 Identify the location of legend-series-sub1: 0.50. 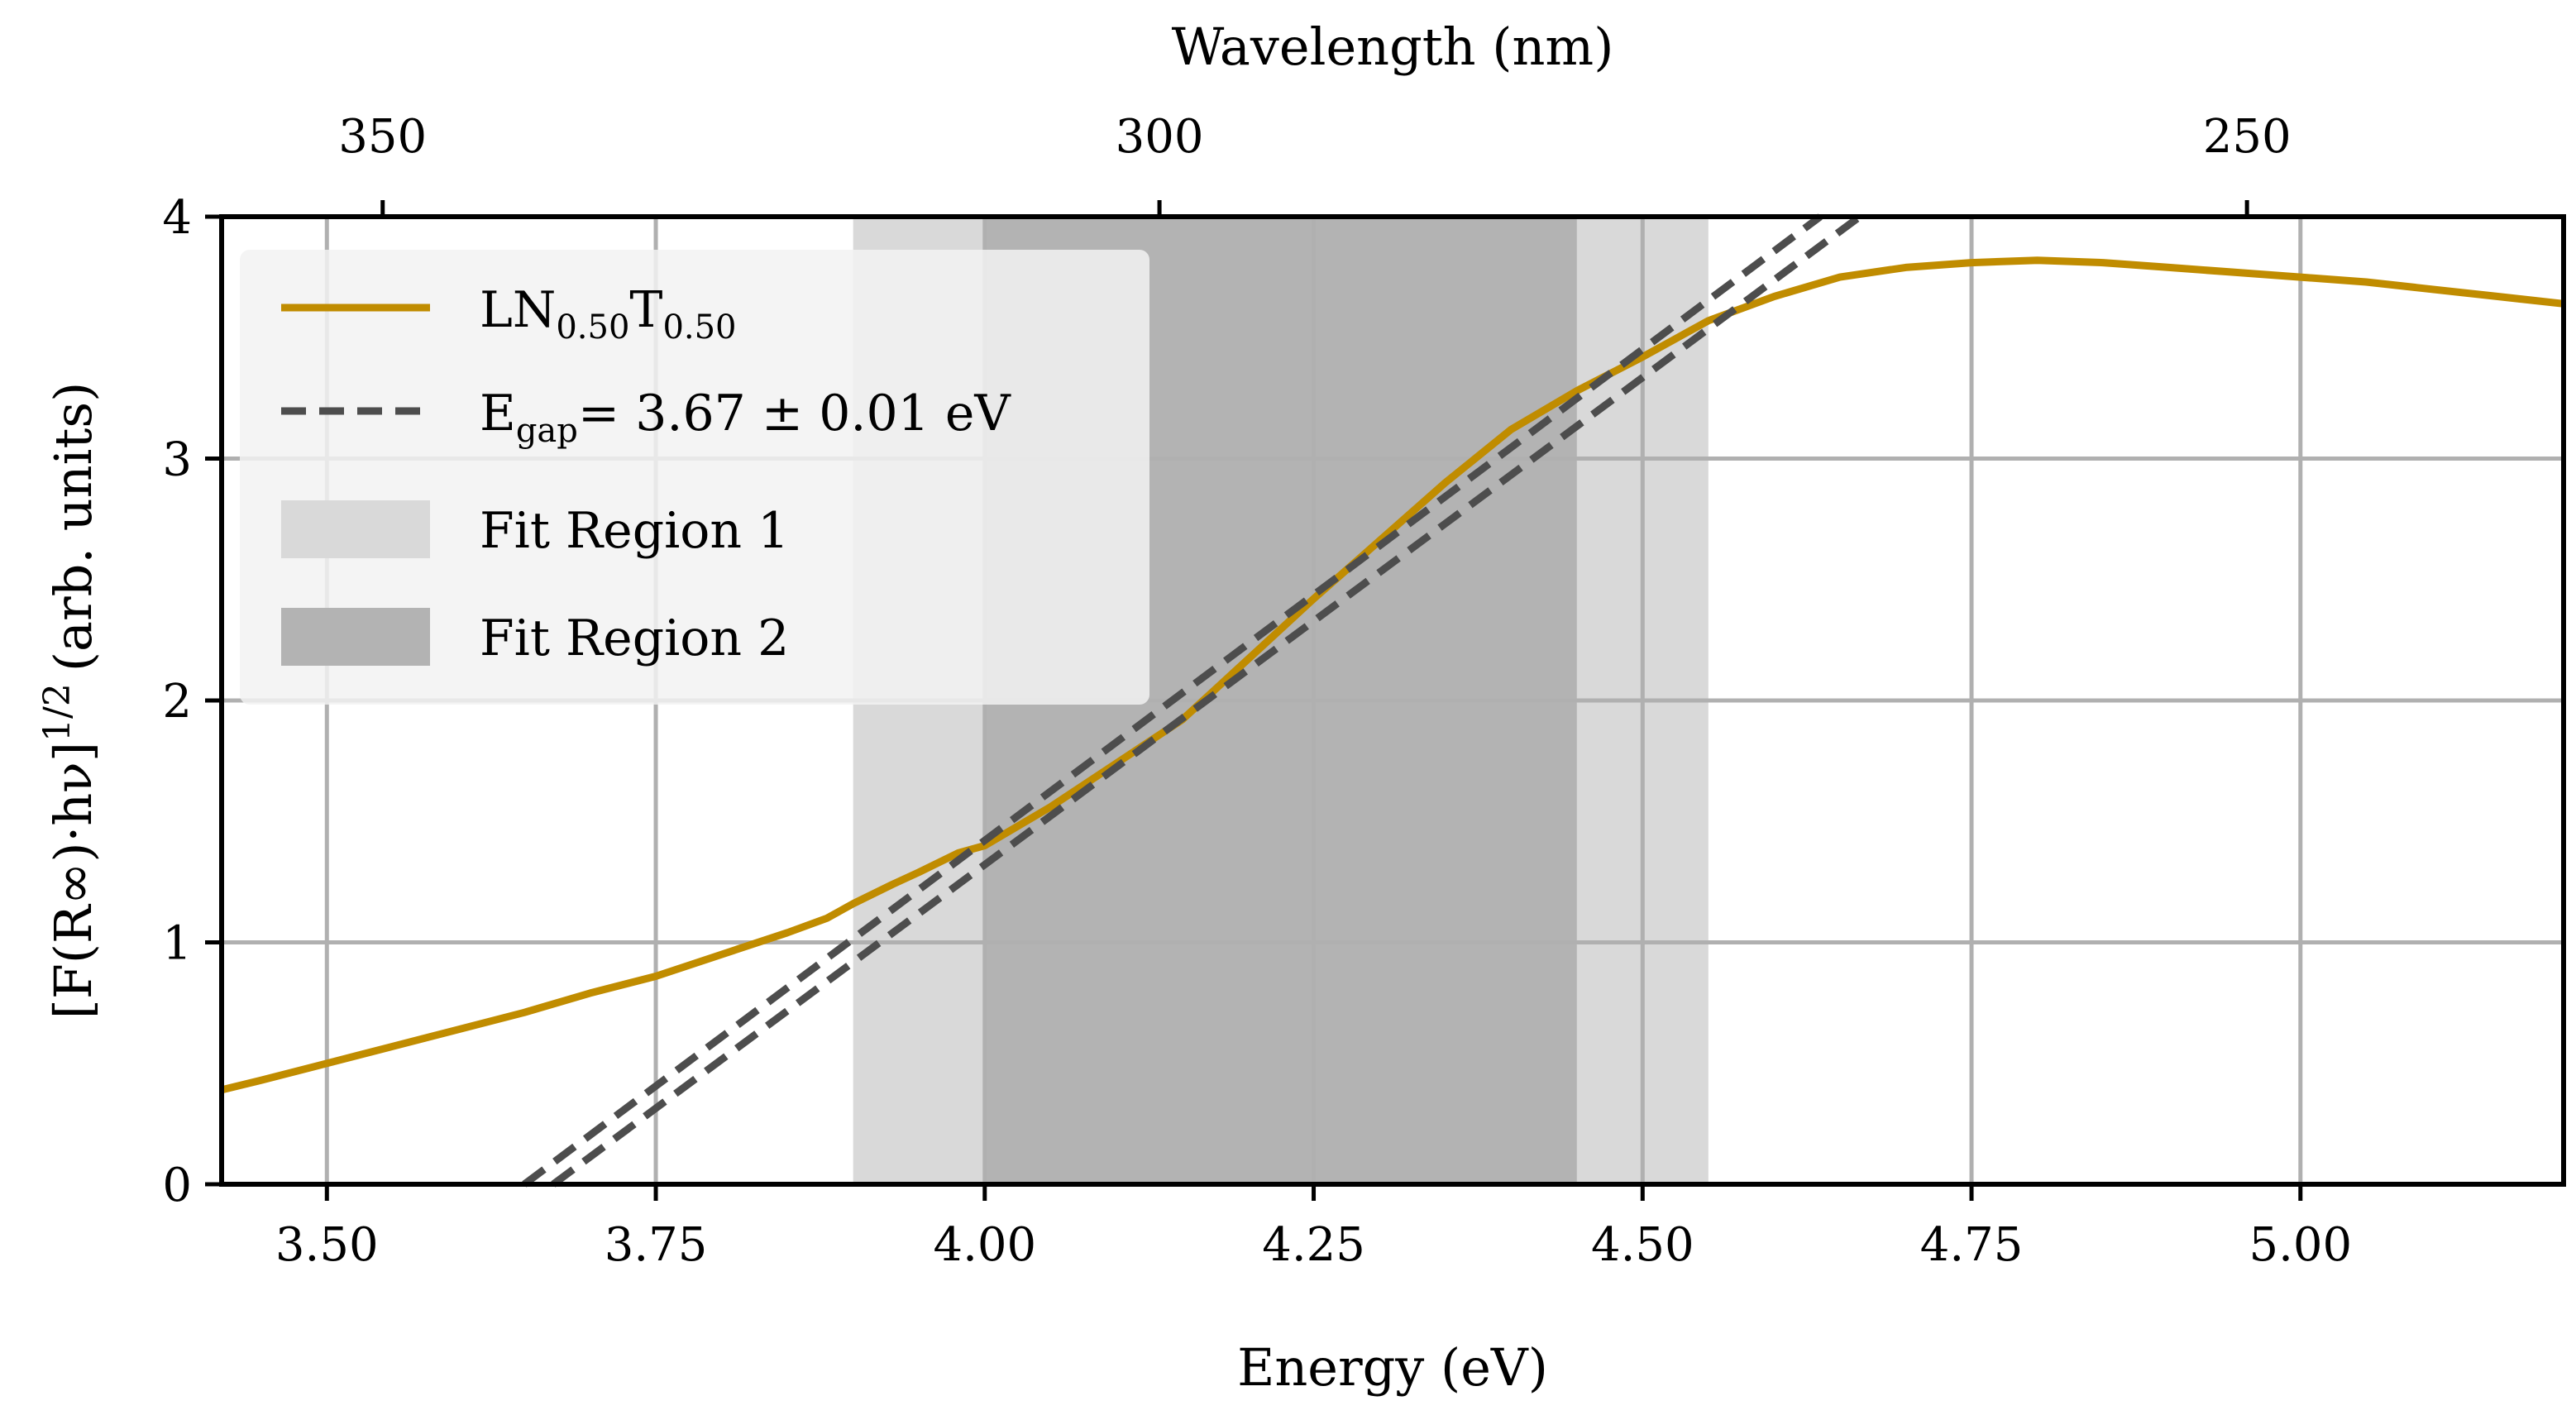
(592, 328).